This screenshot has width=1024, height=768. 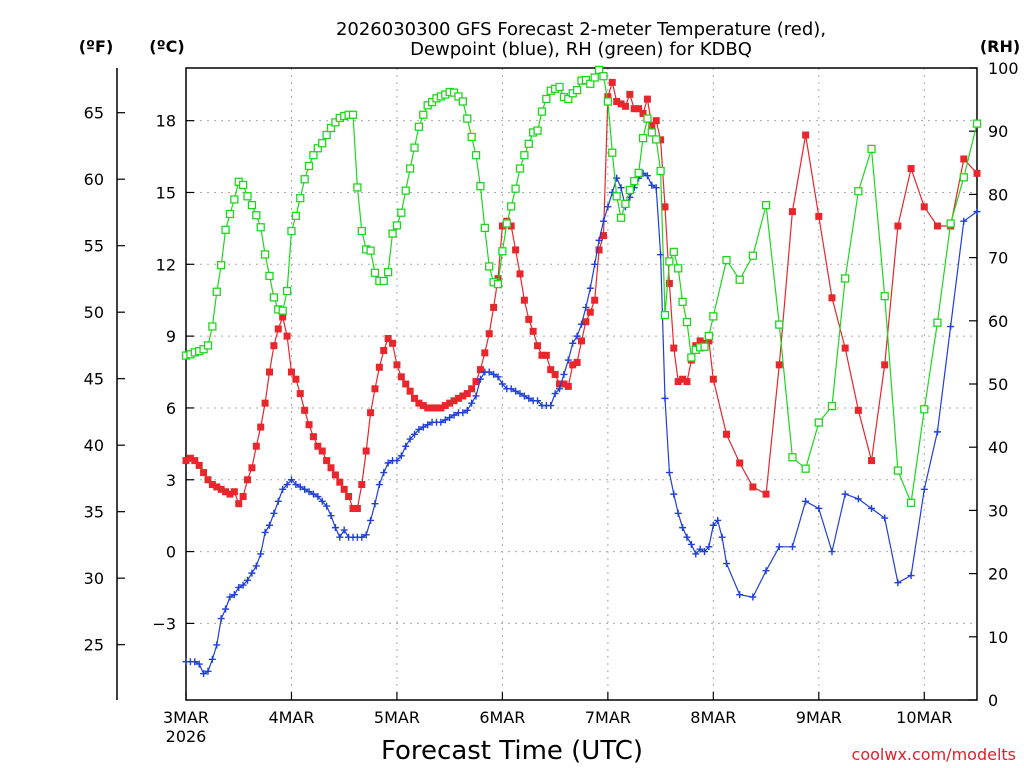 What do you see at coordinates (94, 379) in the screenshot?
I see `fahrenheit-tick-label: 45` at bounding box center [94, 379].